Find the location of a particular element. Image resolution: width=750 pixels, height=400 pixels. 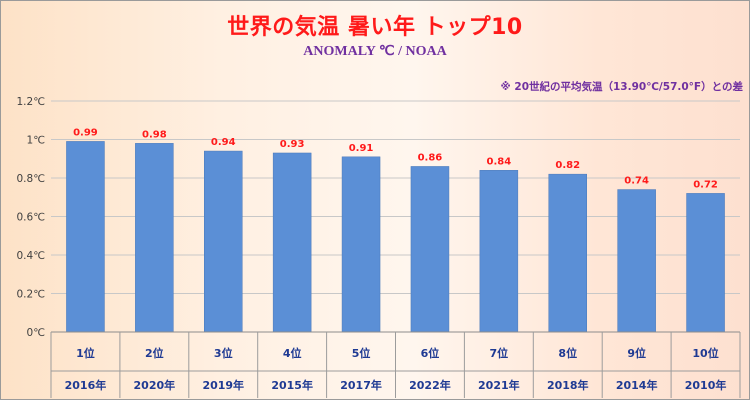

x-tick-label-year: 2020年 is located at coordinates (155, 385).